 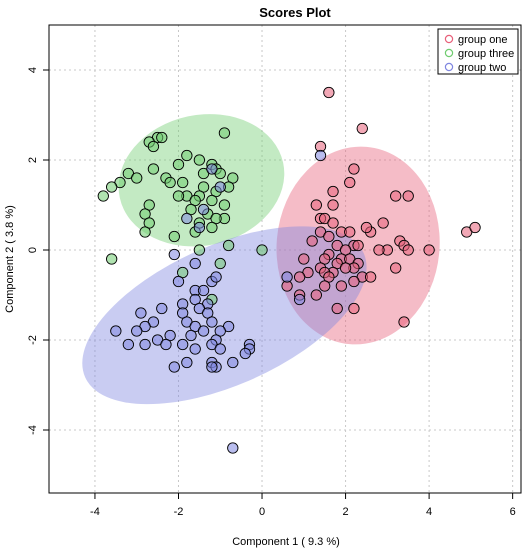 I want to click on x-tick-label: -4, so click(x=95, y=512).